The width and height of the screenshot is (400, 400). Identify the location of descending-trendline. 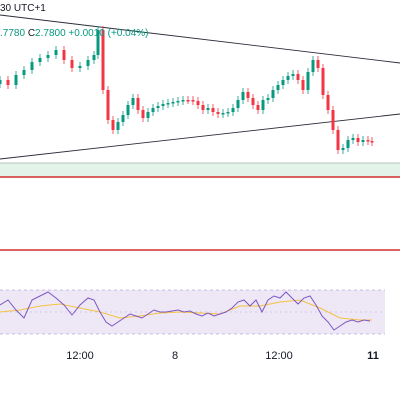
(200, 39).